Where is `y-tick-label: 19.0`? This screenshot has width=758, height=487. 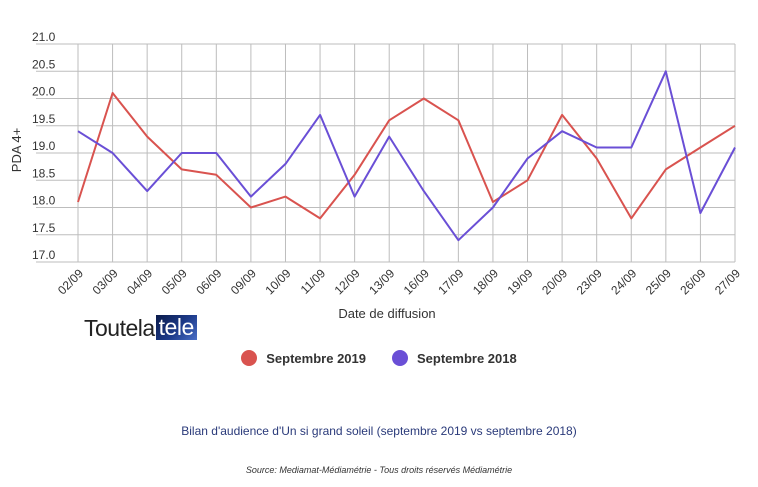
y-tick-label: 19.0 is located at coordinates (44, 146).